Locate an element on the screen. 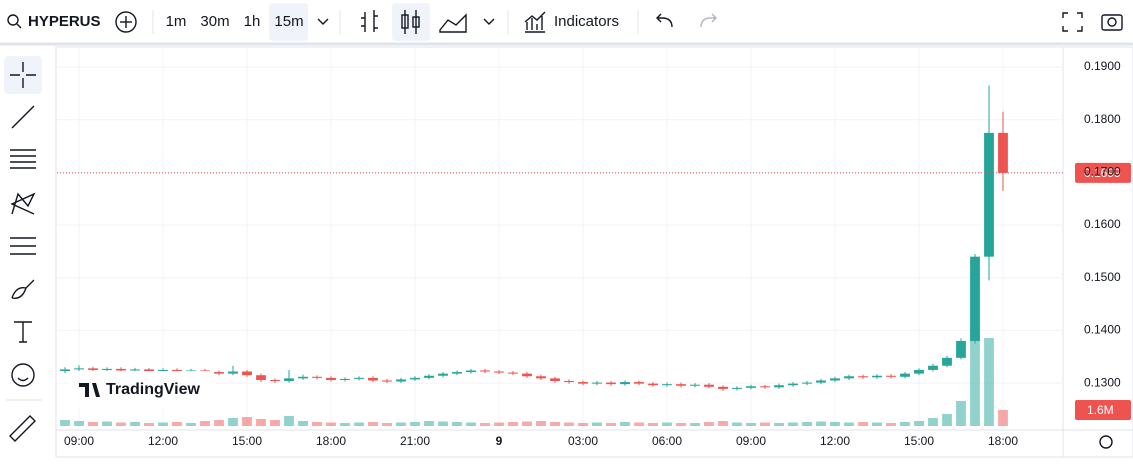  snapshot is located at coordinates (1112, 22).